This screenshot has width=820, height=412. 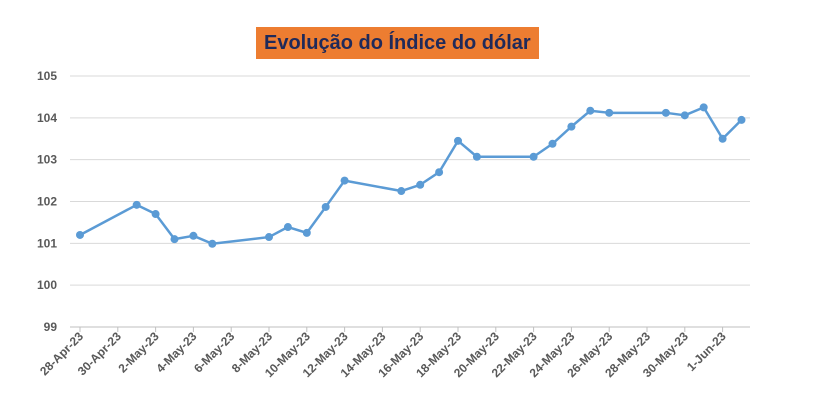 I want to click on chart-title: Evolução do Índice do dólar, so click(x=397, y=43).